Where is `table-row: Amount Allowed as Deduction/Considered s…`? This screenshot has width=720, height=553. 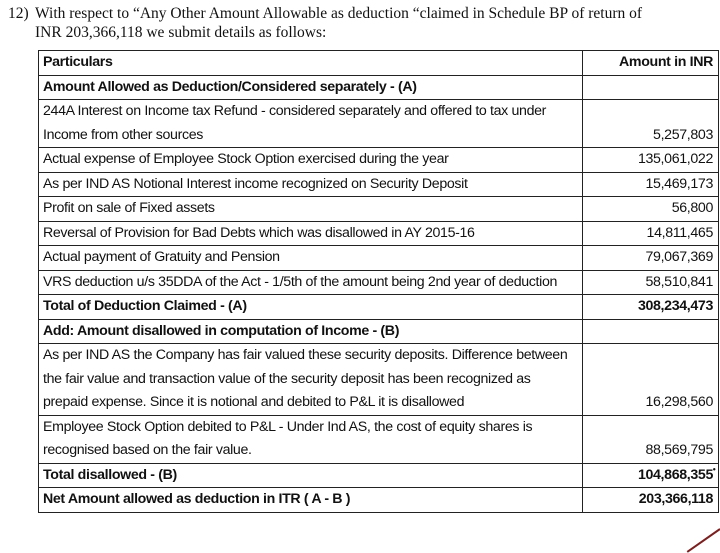
table-row: Amount Allowed as Deduction/Considered s… is located at coordinates (378, 87).